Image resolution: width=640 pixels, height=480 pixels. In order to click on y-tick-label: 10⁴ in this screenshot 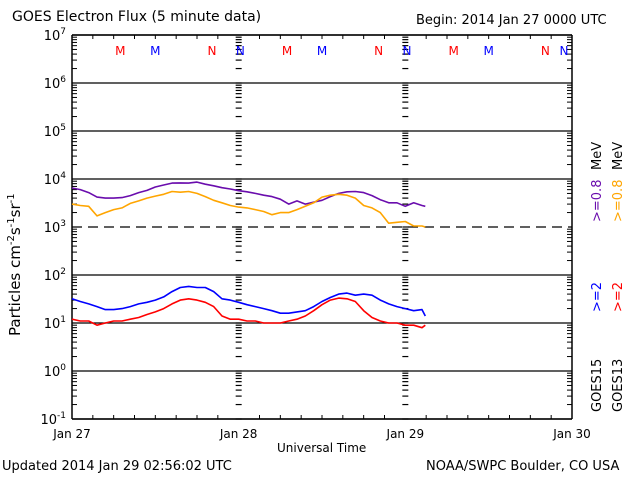, I will do `click(55, 179)`.